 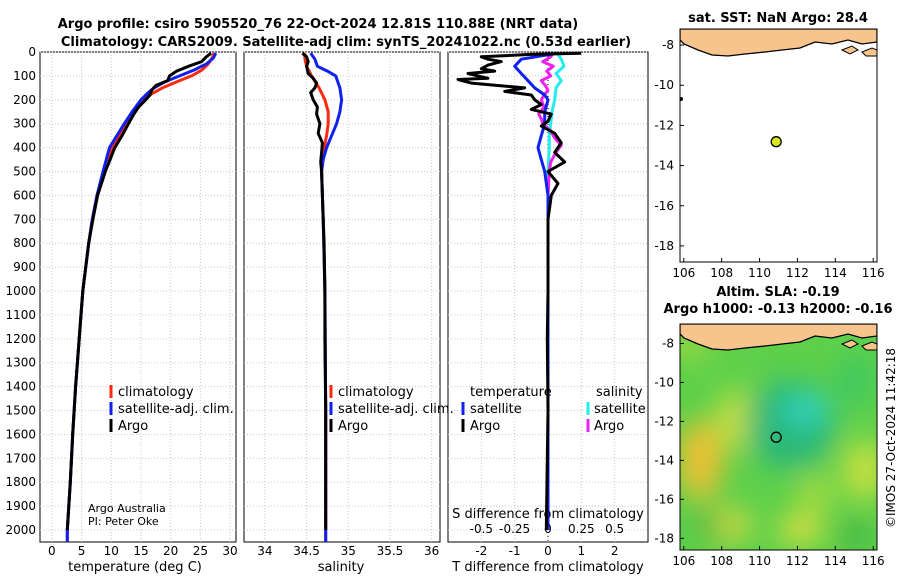 I want to click on legend-s-satellite-label: satellite, so click(x=620, y=409).